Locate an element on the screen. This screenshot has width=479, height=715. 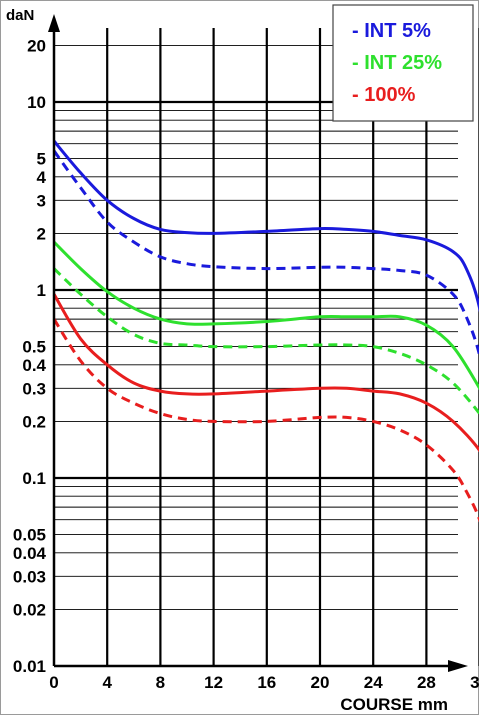
y-tick-label: 0.05 is located at coordinates (29, 535).